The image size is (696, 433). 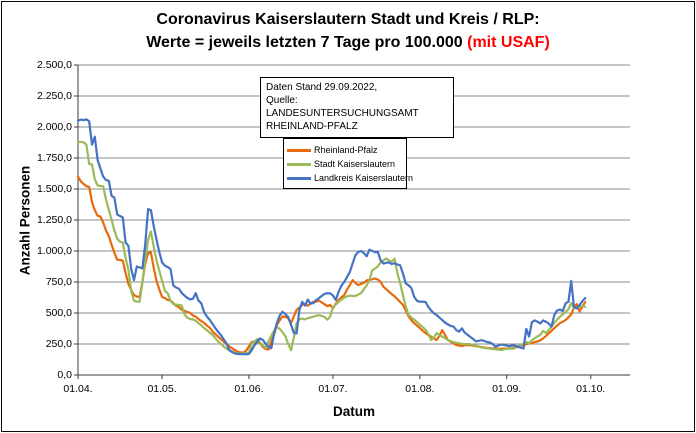 What do you see at coordinates (249, 389) in the screenshot?
I see `x-tick-label: 01.06.` at bounding box center [249, 389].